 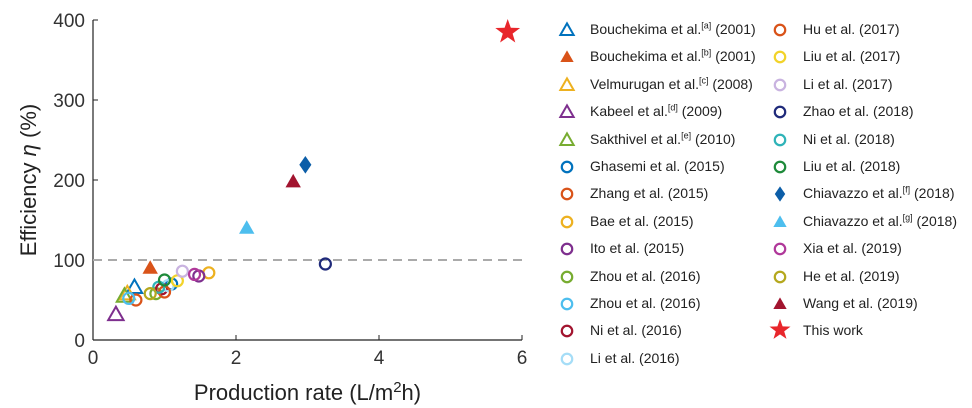 I want to click on y-axis-label: Efficiency η (%), so click(x=28, y=180).